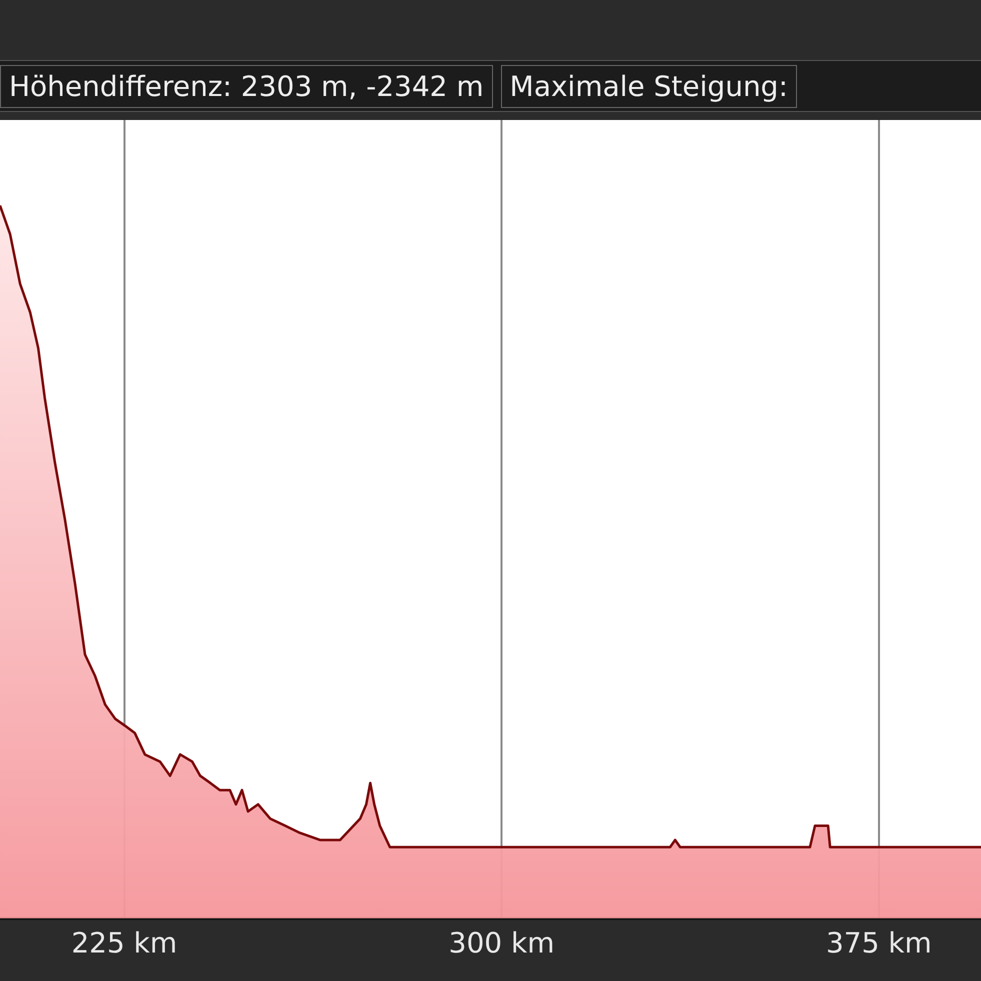 Image resolution: width=981 pixels, height=981 pixels. Describe the element at coordinates (501, 943) in the screenshot. I see `x-tick-label: 300 km` at that location.